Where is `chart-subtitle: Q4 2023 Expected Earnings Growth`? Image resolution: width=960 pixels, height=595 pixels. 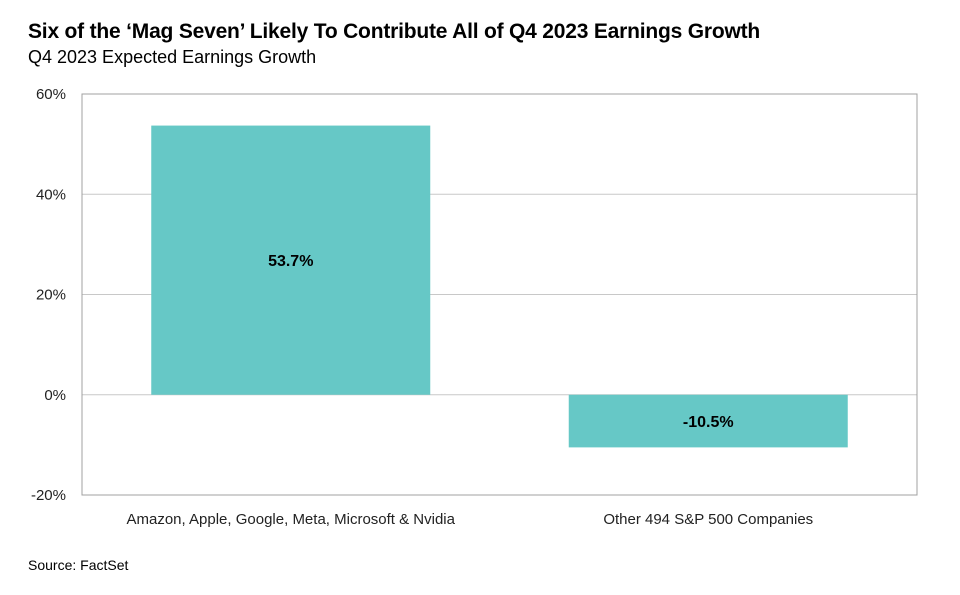 chart-subtitle: Q4 2023 Expected Earnings Growth is located at coordinates (172, 57).